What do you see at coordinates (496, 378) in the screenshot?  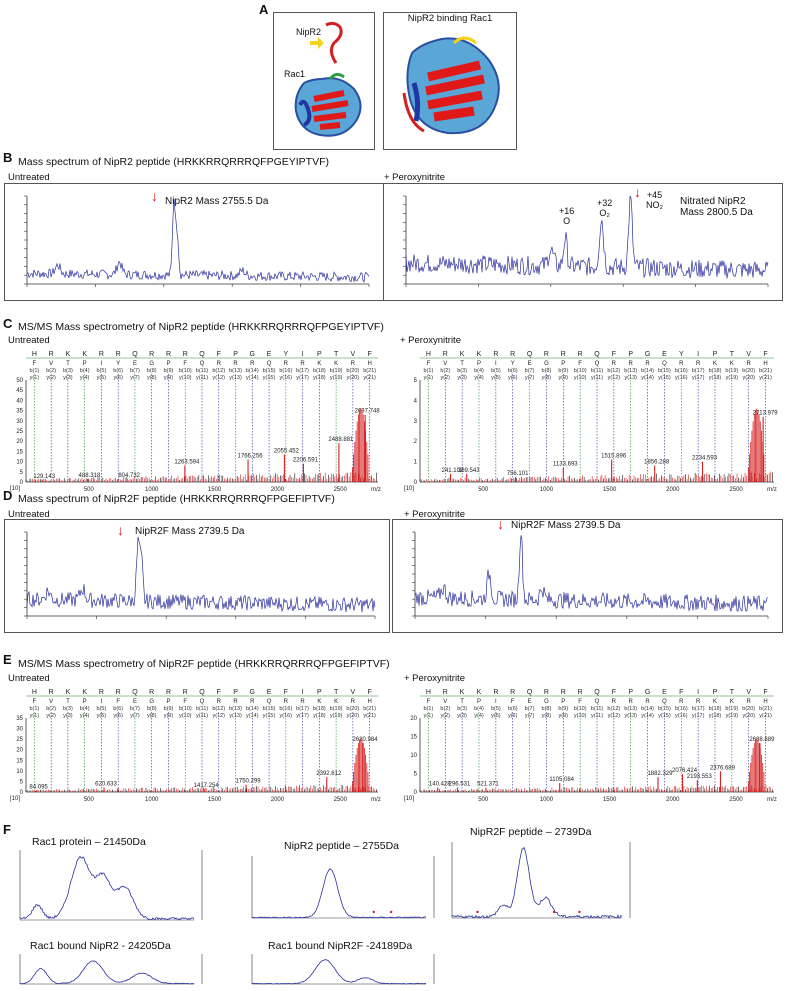 I see `y-ion-label: y(5)` at bounding box center [496, 378].